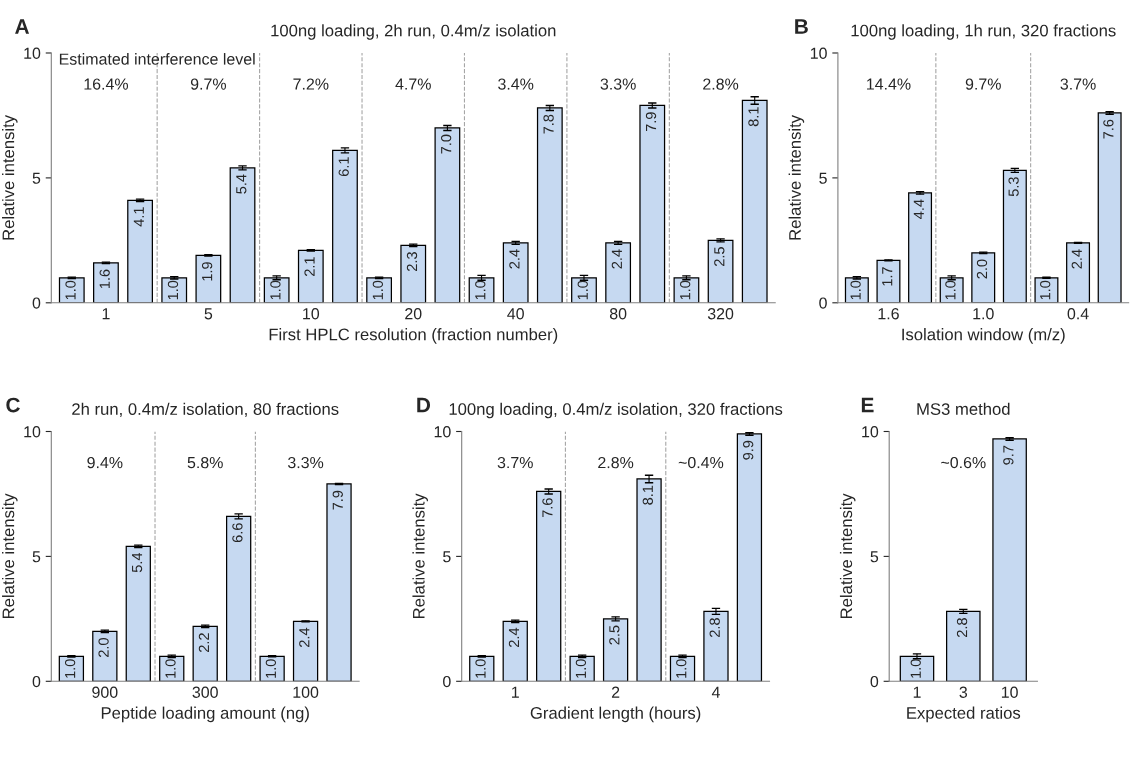  I want to click on chart-subtitle: 2h run, 0.4m/z isolation, 80 fractions, so click(205, 409).